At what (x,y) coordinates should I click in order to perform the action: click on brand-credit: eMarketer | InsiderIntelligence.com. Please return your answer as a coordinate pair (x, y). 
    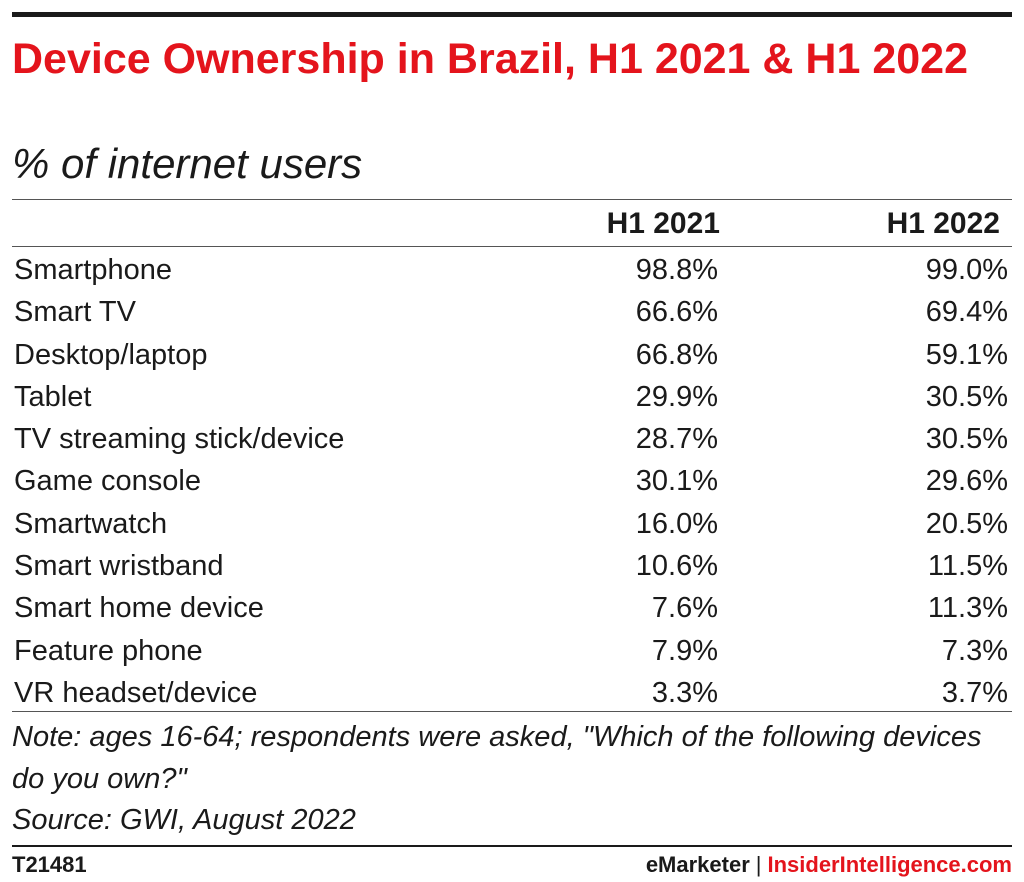
    Looking at the image, I should click on (829, 865).